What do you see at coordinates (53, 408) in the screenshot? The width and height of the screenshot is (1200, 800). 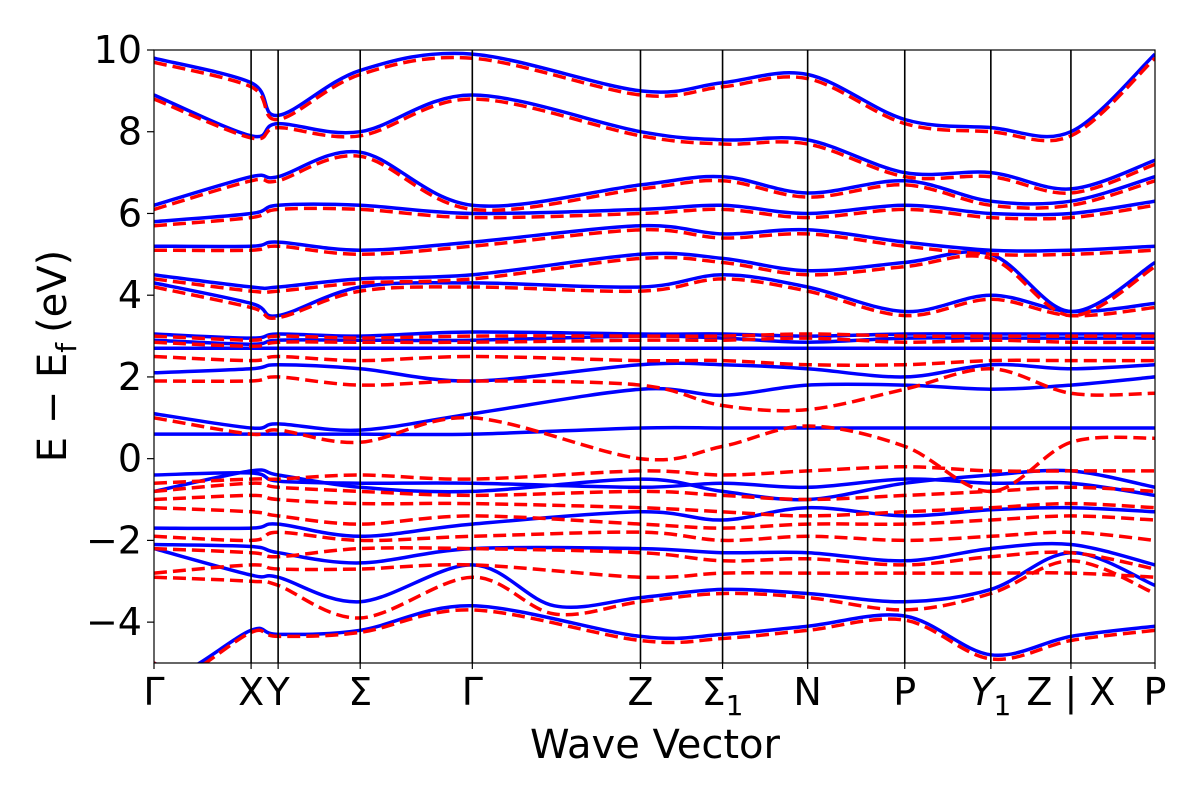 I see `y-axis-label-main: E − E` at bounding box center [53, 408].